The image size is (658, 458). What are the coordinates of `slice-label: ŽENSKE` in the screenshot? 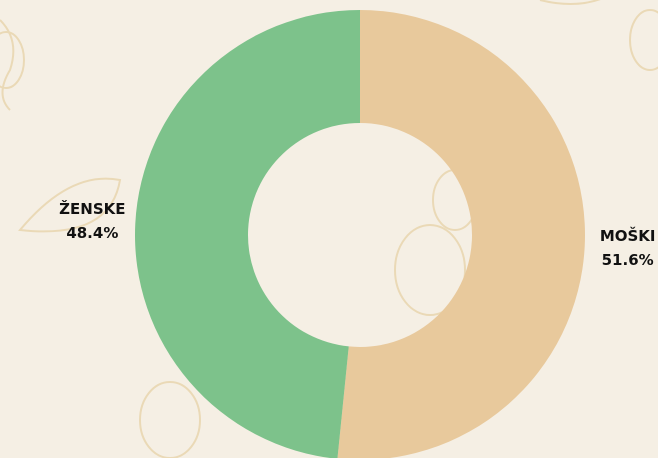 It's located at (92, 208).